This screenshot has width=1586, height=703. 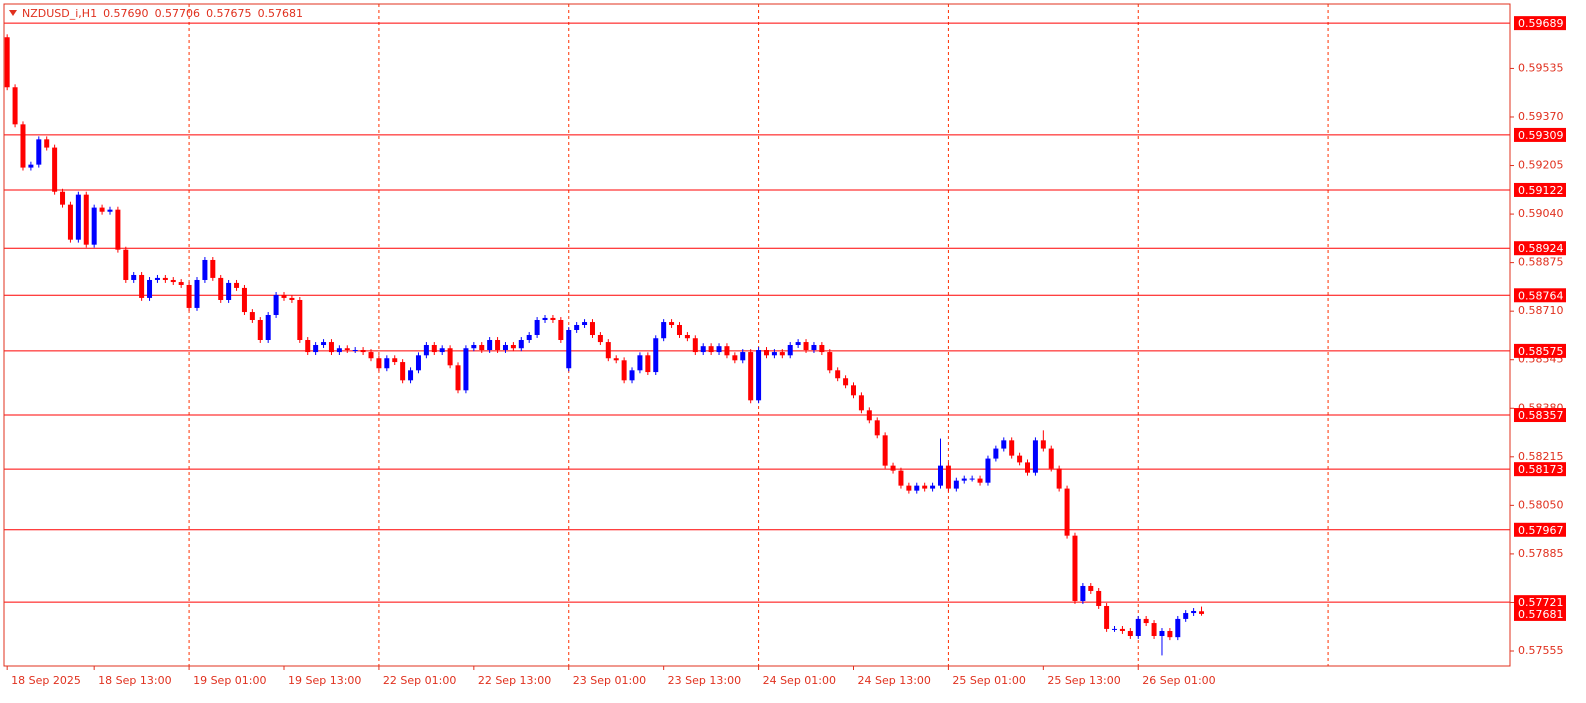 What do you see at coordinates (1541, 116) in the screenshot?
I see `y-tick-label: 0.59370` at bounding box center [1541, 116].